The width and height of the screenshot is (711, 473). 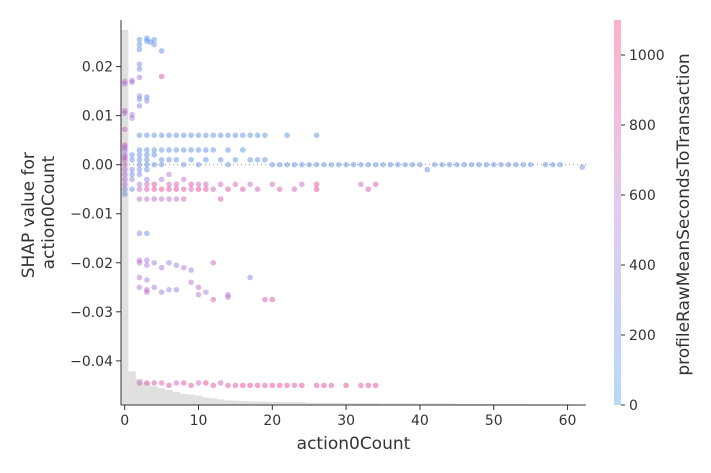 What do you see at coordinates (91, 215) in the screenshot?
I see `y-tick-label: −0.01` at bounding box center [91, 215].